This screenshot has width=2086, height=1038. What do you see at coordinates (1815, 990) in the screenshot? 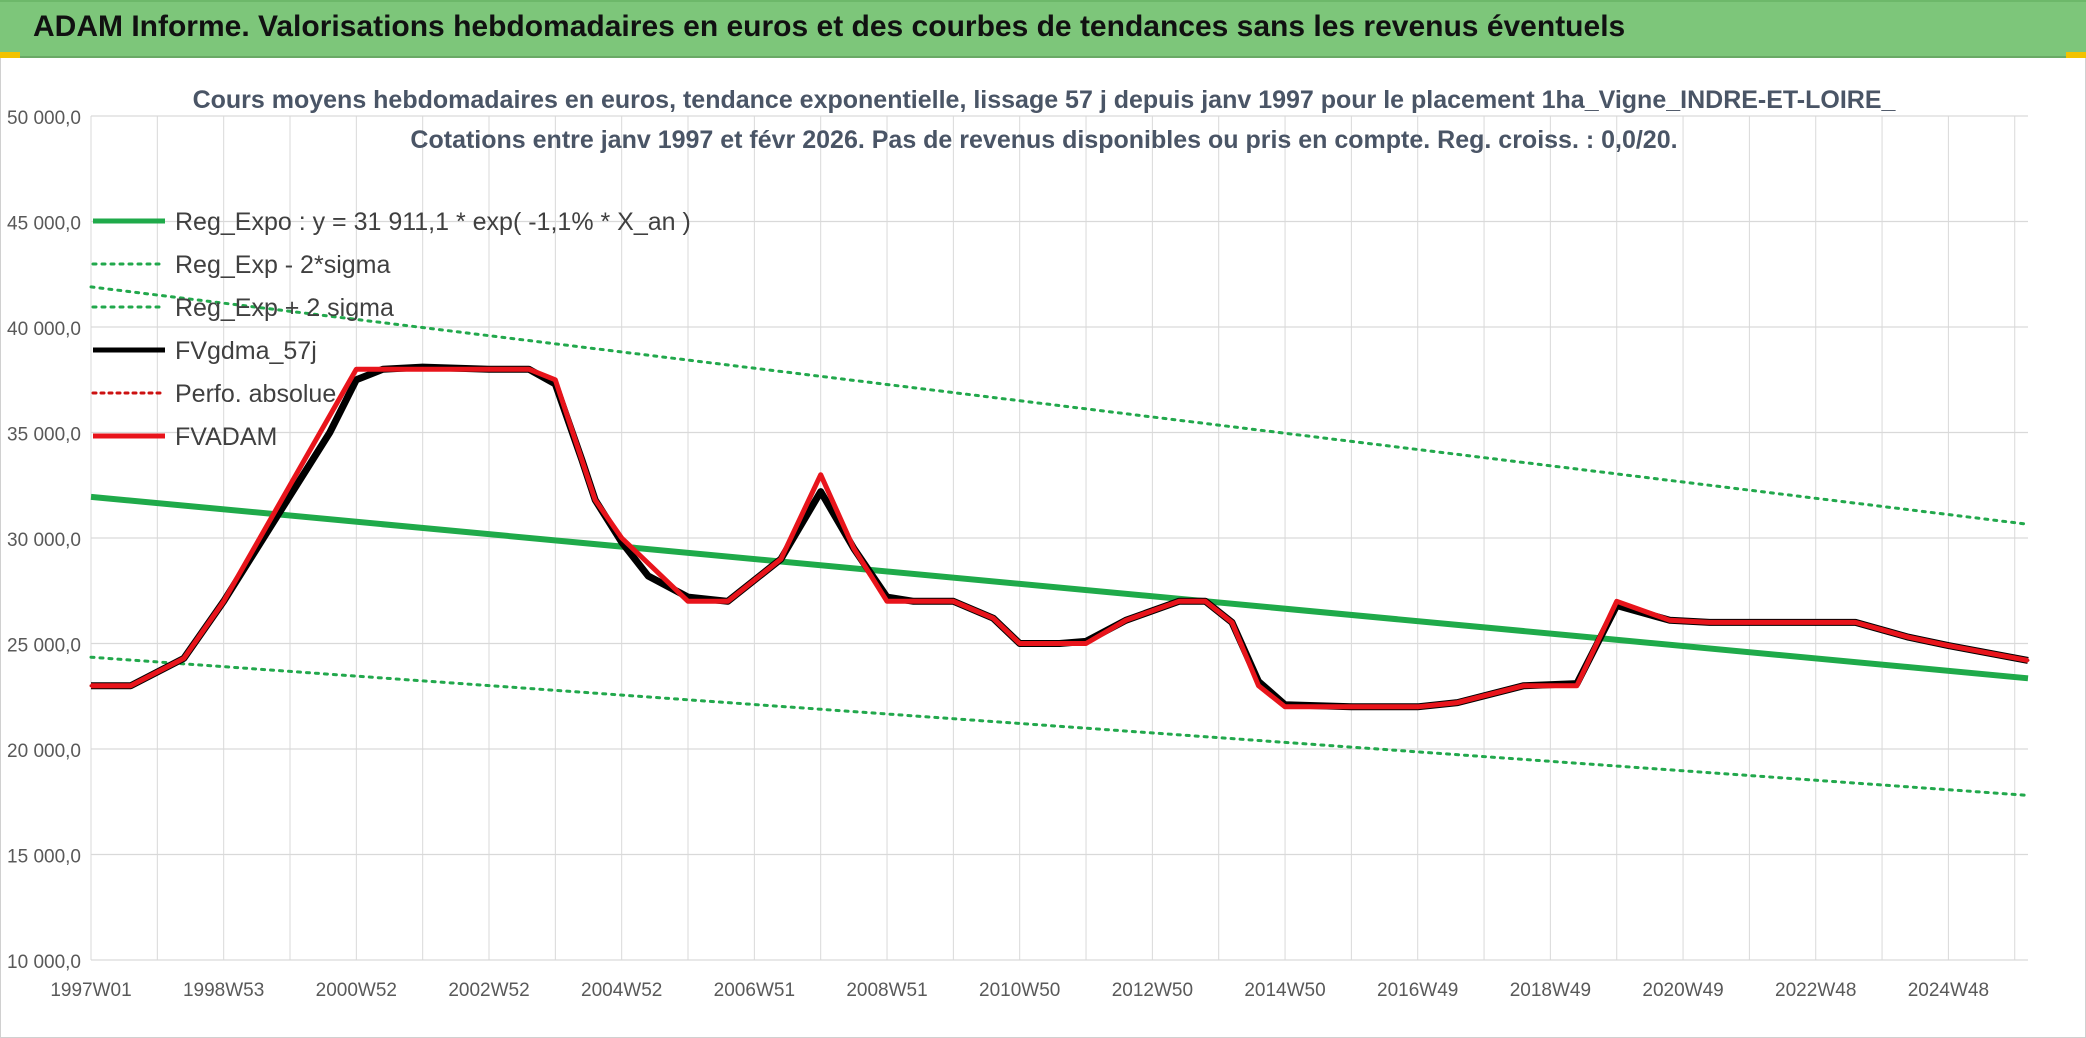
I see `x-tick-label: 2022W48` at bounding box center [1815, 990].